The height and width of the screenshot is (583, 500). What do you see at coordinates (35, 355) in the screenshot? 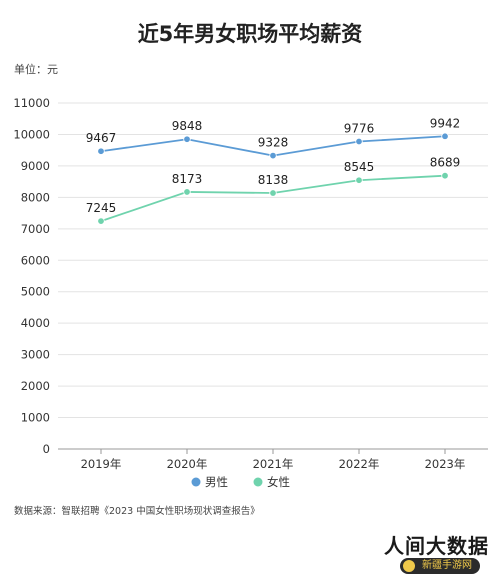
I see `y-tick-label: 3000` at bounding box center [35, 355].